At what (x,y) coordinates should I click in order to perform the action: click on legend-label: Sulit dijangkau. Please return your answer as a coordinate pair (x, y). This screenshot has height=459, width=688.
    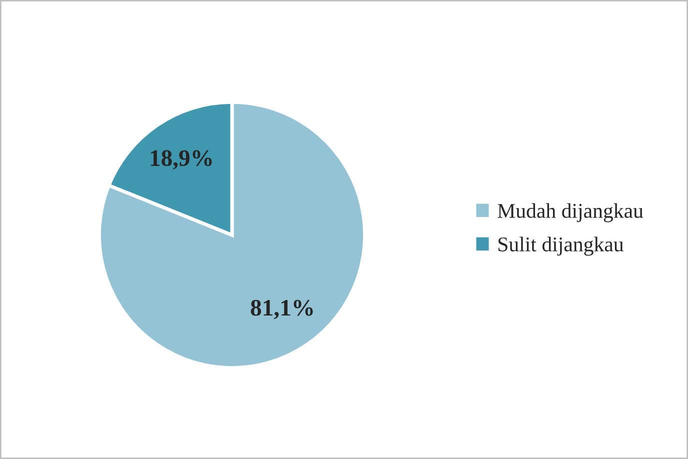
    Looking at the image, I should click on (561, 246).